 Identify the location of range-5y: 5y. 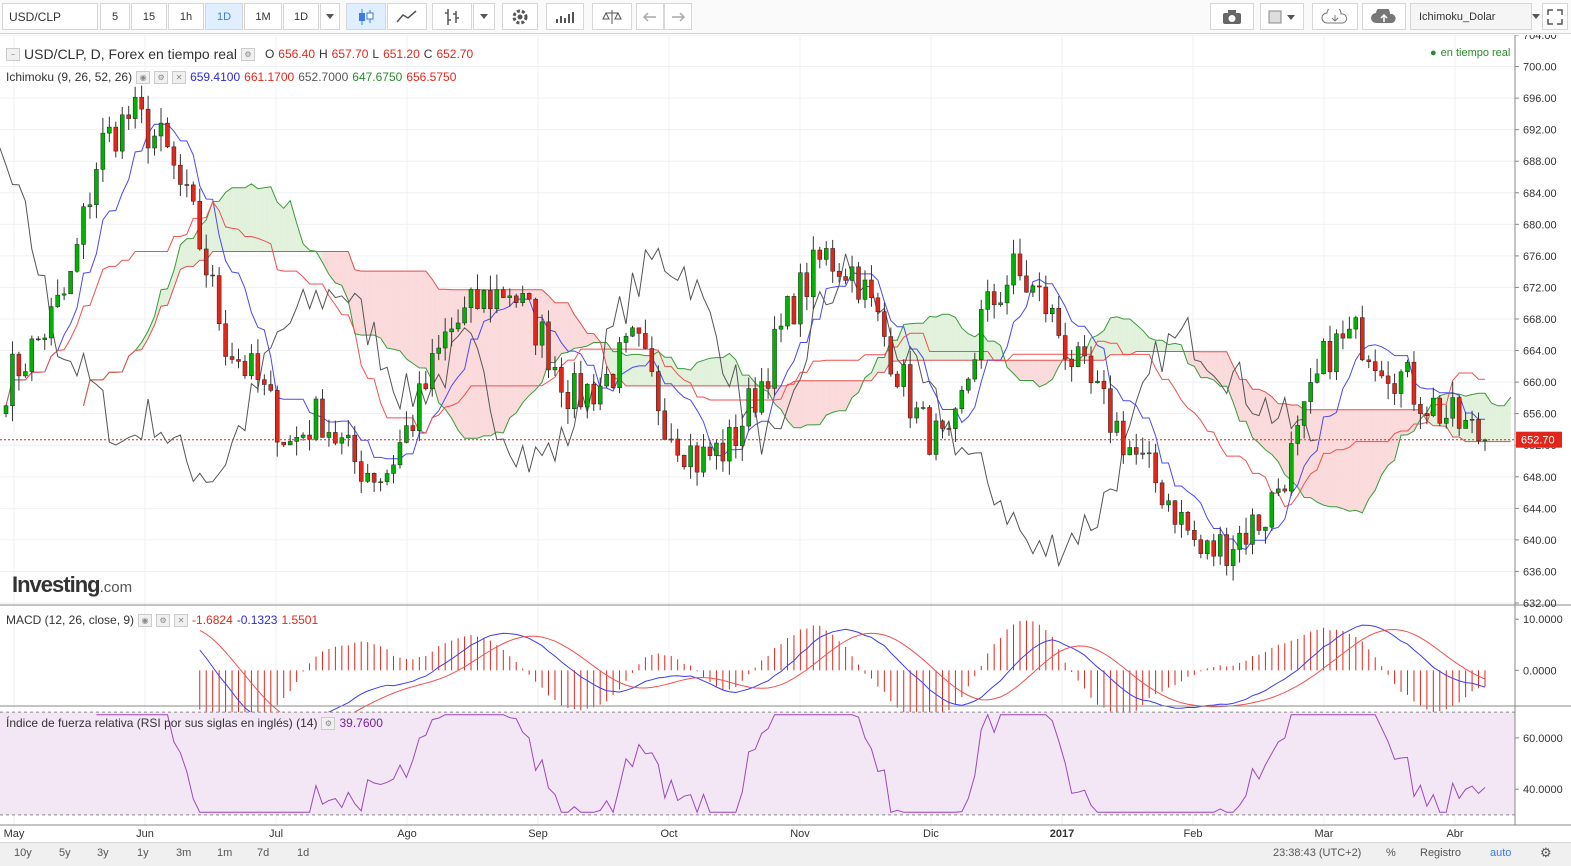
(65, 853).